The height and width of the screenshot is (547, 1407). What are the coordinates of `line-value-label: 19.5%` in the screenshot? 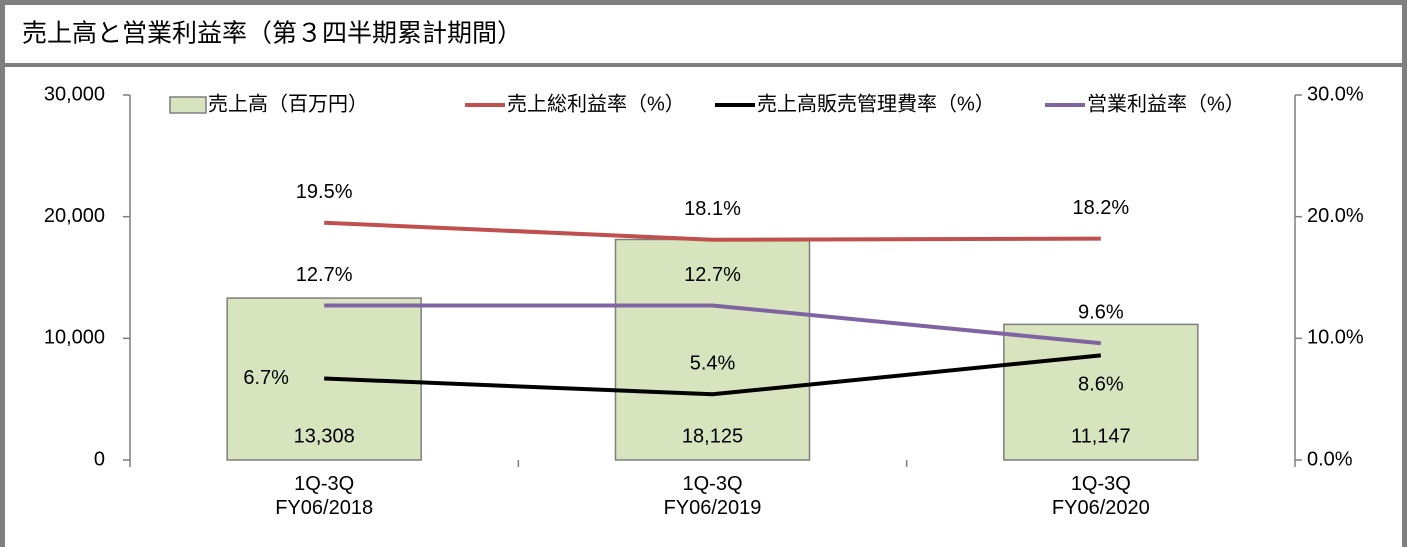 It's located at (324, 192).